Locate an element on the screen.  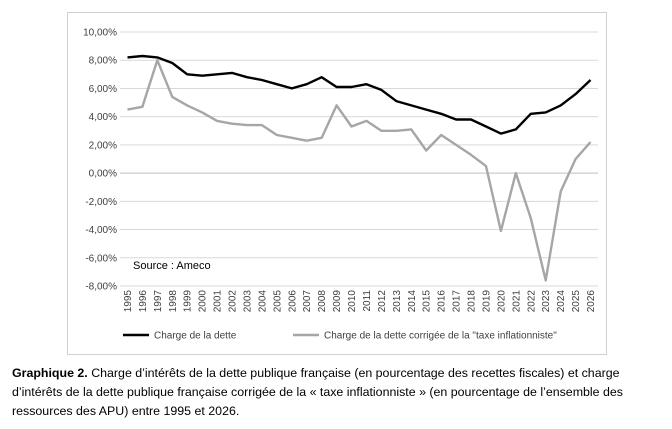
x-tick-label: 2011 is located at coordinates (367, 301).